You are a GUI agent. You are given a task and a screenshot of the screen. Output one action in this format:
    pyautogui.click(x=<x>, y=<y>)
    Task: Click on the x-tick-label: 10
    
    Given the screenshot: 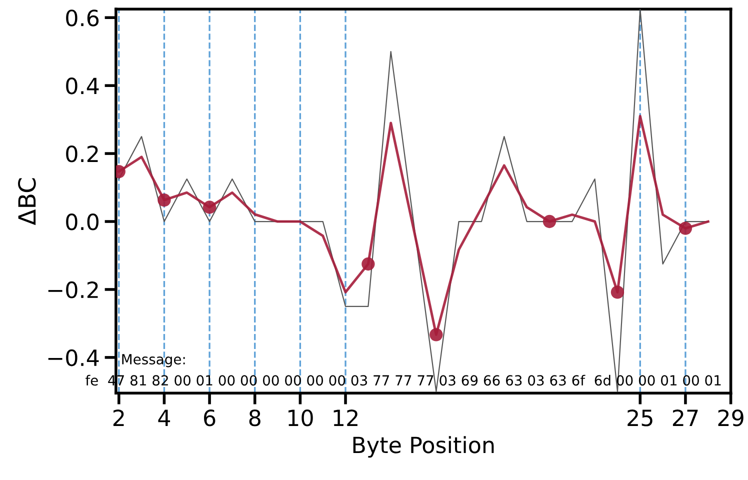 What is the action you would take?
    pyautogui.click(x=300, y=417)
    